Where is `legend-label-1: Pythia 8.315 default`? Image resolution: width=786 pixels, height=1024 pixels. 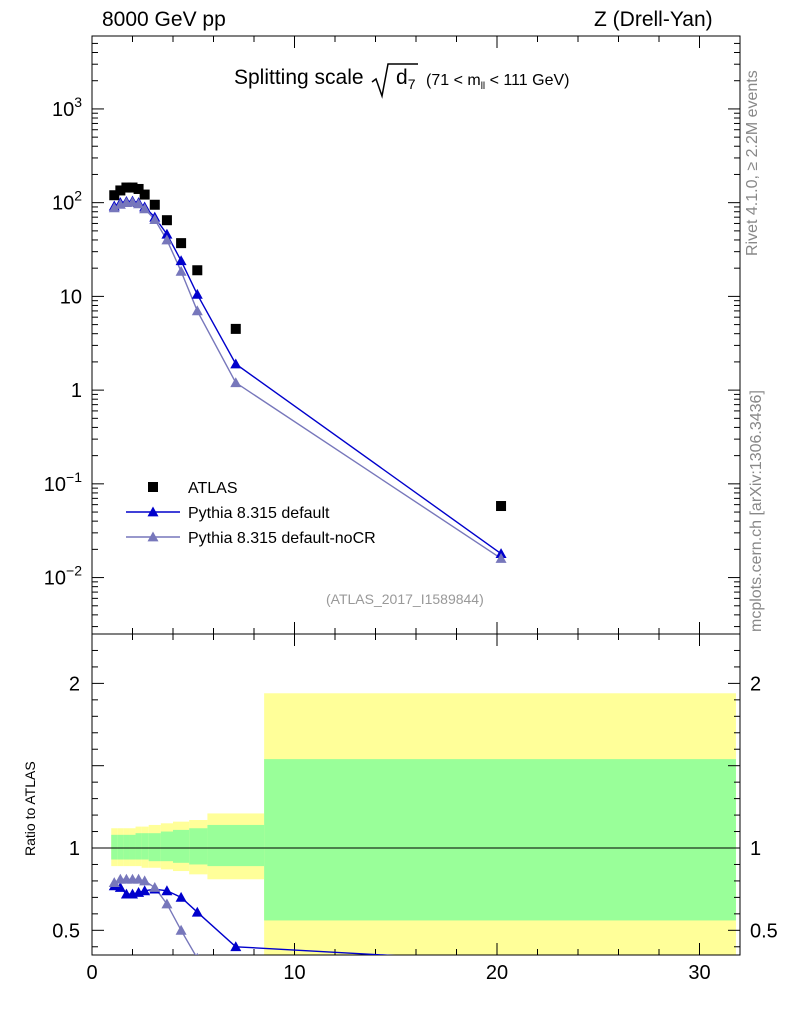 legend-label-1: Pythia 8.315 default is located at coordinates (259, 513).